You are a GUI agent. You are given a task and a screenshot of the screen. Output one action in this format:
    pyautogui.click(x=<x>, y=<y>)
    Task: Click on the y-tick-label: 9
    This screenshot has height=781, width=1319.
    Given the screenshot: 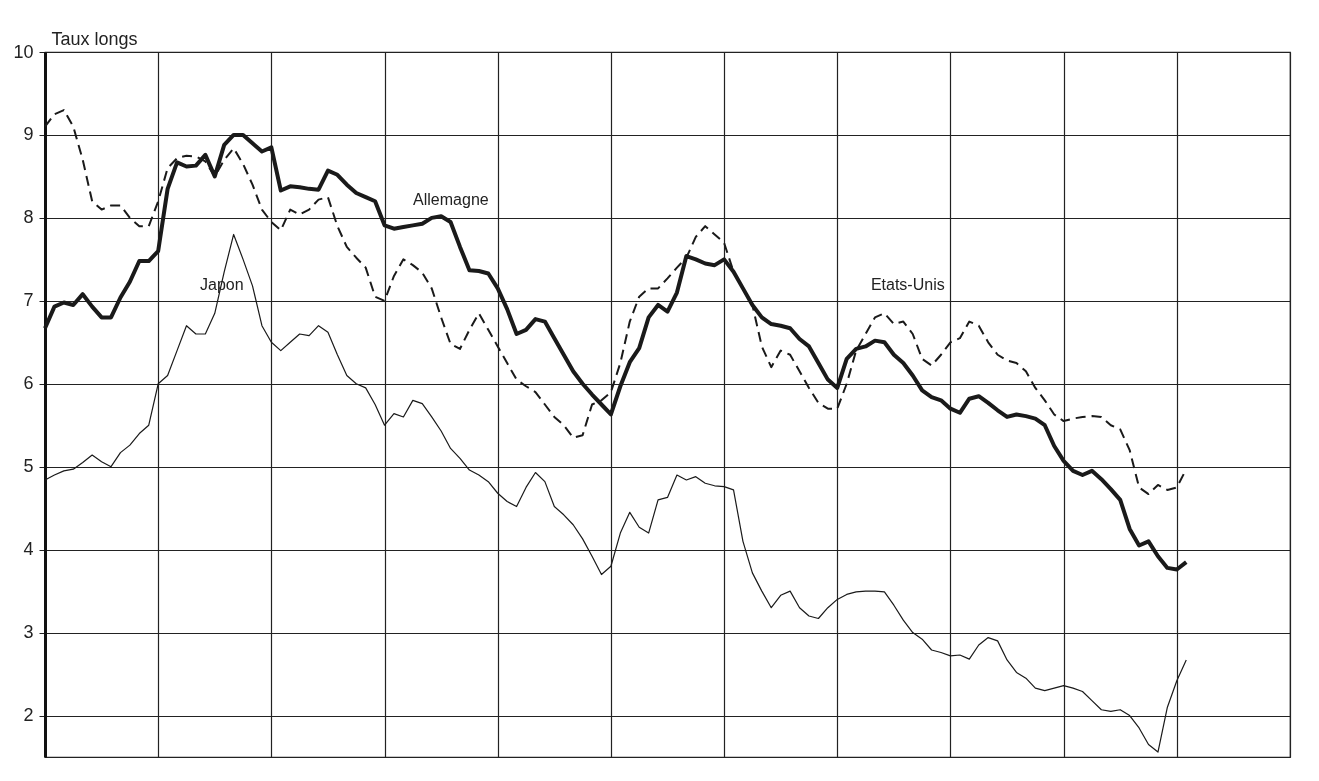 What is the action you would take?
    pyautogui.click(x=28, y=134)
    